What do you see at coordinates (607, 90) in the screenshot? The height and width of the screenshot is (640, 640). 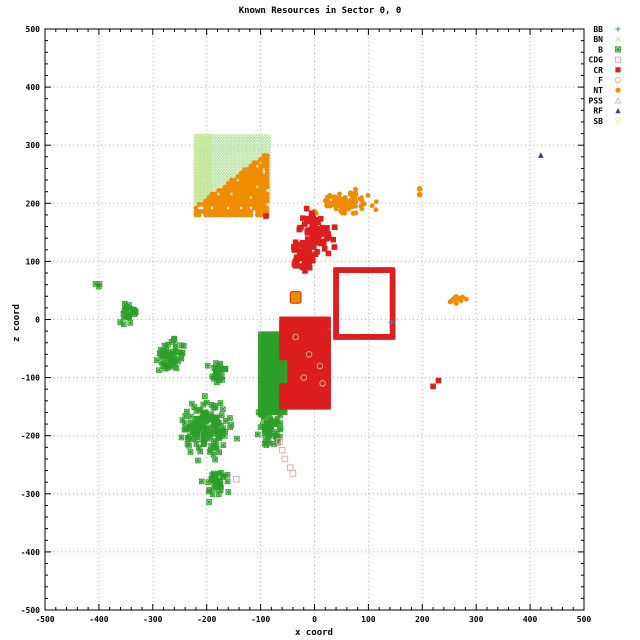 I see `legend-item-nt: NT` at bounding box center [607, 90].